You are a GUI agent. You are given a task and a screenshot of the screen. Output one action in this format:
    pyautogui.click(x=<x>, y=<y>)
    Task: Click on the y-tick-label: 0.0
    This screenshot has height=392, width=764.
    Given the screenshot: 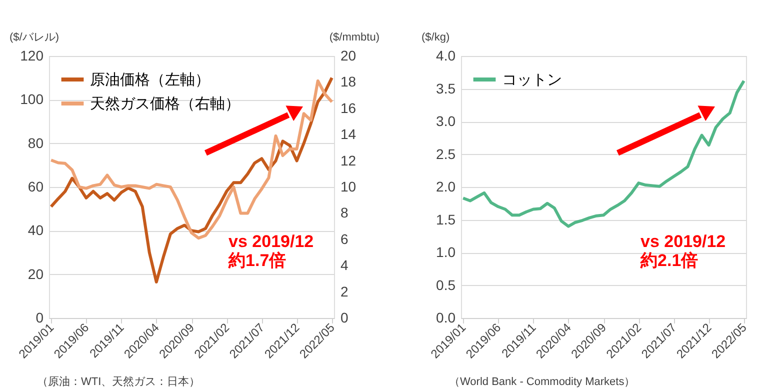 What is the action you would take?
    pyautogui.click(x=446, y=318)
    